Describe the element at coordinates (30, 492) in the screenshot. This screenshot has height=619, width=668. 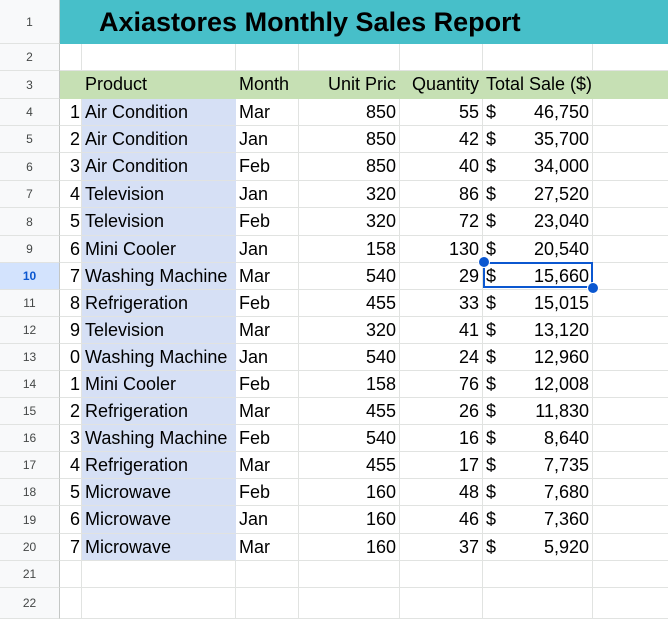
I see `row-number: 18` at that location.